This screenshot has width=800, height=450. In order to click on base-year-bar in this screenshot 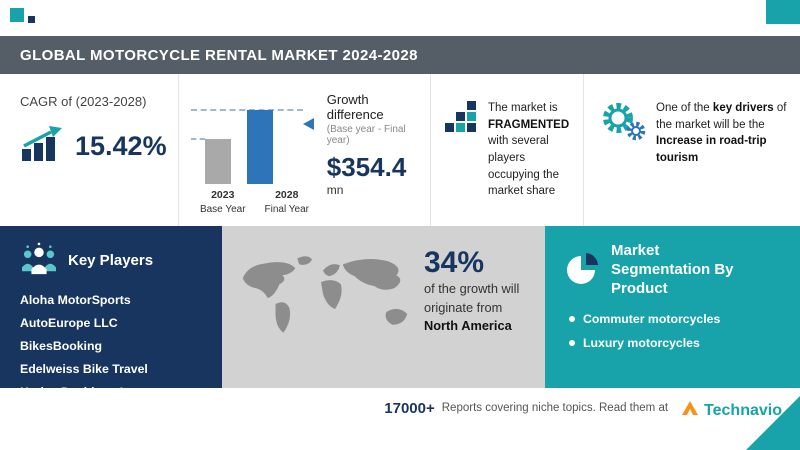, I will do `click(217, 161)`.